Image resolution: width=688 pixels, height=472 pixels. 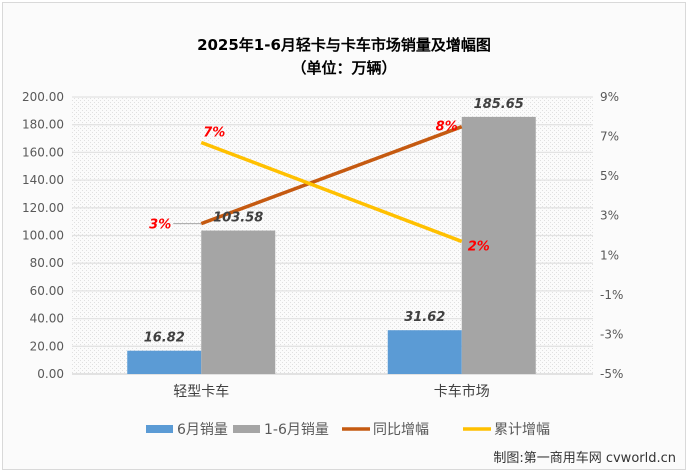 What do you see at coordinates (50, 374) in the screenshot?
I see `y-tick-label: 0.00` at bounding box center [50, 374].